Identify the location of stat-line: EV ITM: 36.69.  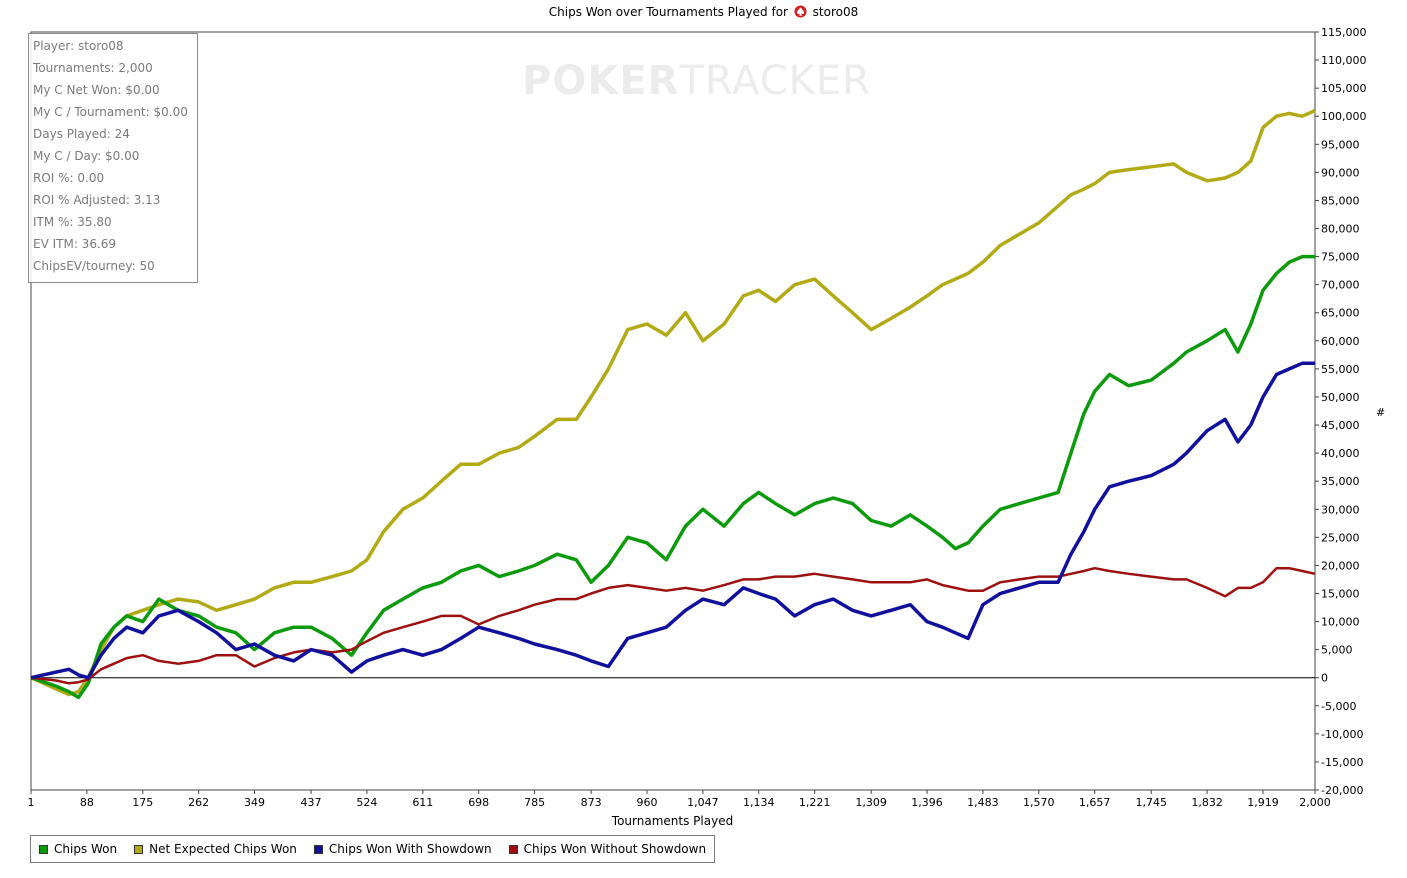
(75, 244).